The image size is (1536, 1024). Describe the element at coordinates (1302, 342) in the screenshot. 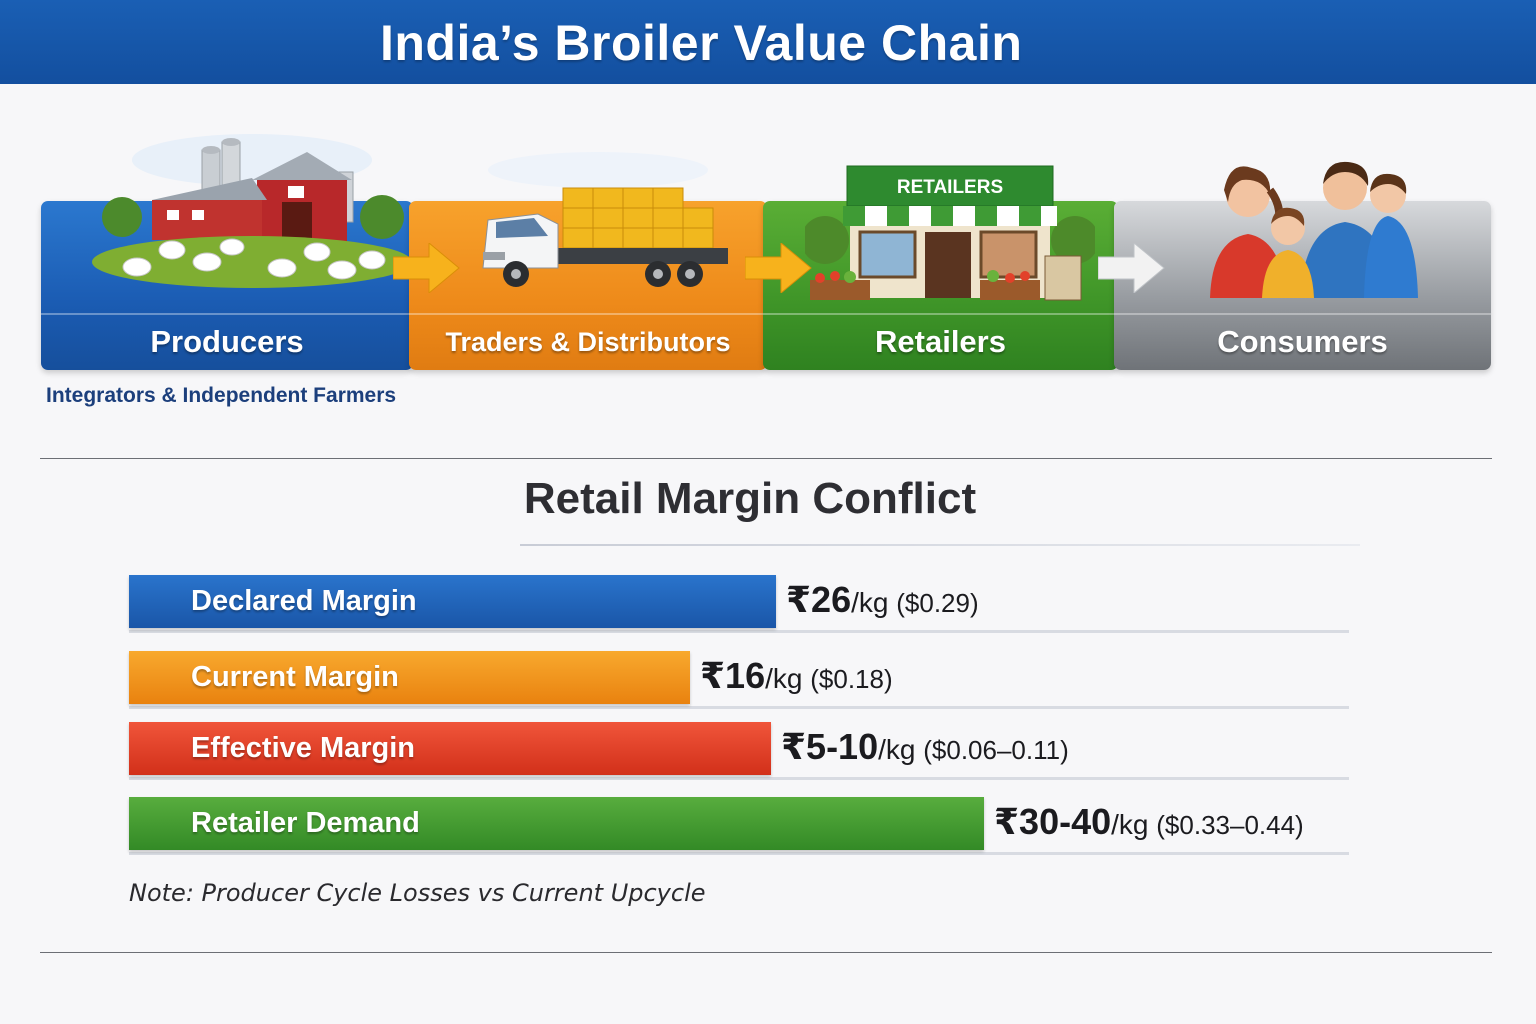

I see `stage-label-consumers: Consumers` at that location.